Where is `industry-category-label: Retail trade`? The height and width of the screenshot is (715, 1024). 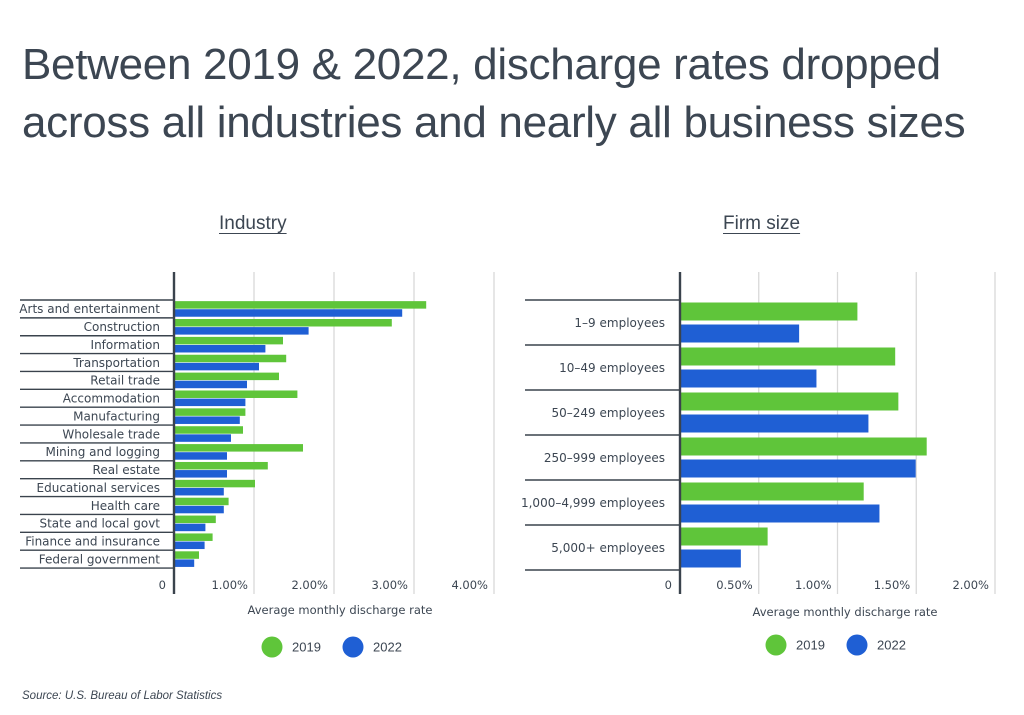 industry-category-label: Retail trade is located at coordinates (125, 381).